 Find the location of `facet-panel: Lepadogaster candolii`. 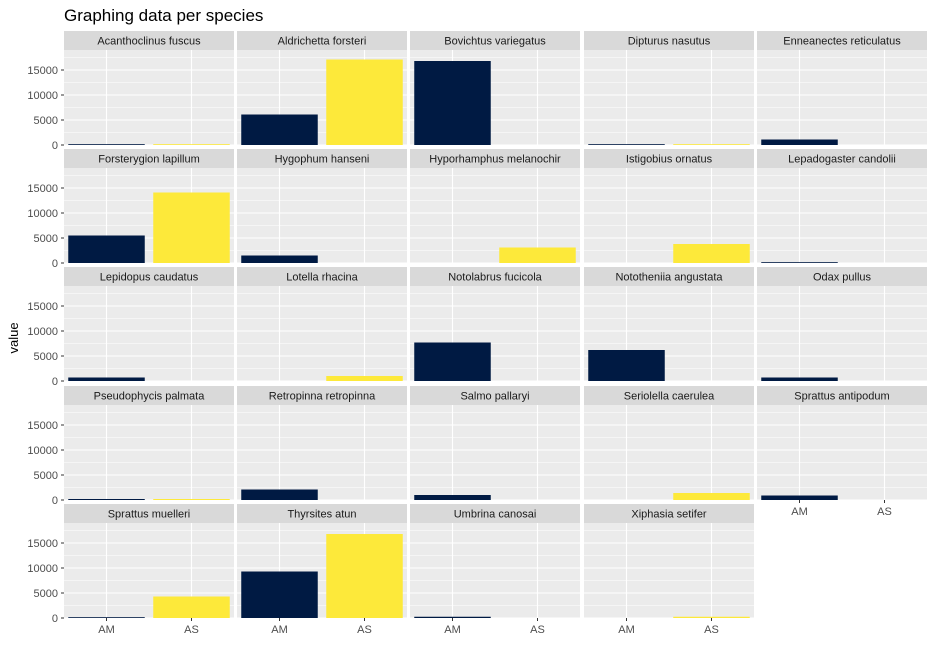

facet-panel: Lepadogaster candolii is located at coordinates (842, 206).